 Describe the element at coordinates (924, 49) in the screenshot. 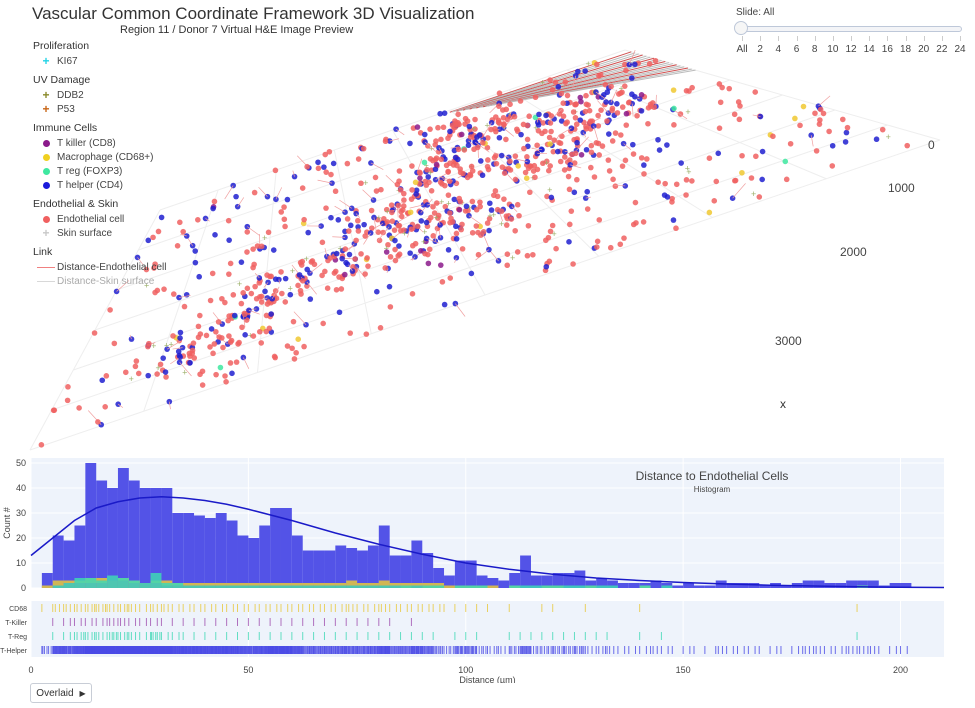

I see `slider-tick-label: 20` at that location.